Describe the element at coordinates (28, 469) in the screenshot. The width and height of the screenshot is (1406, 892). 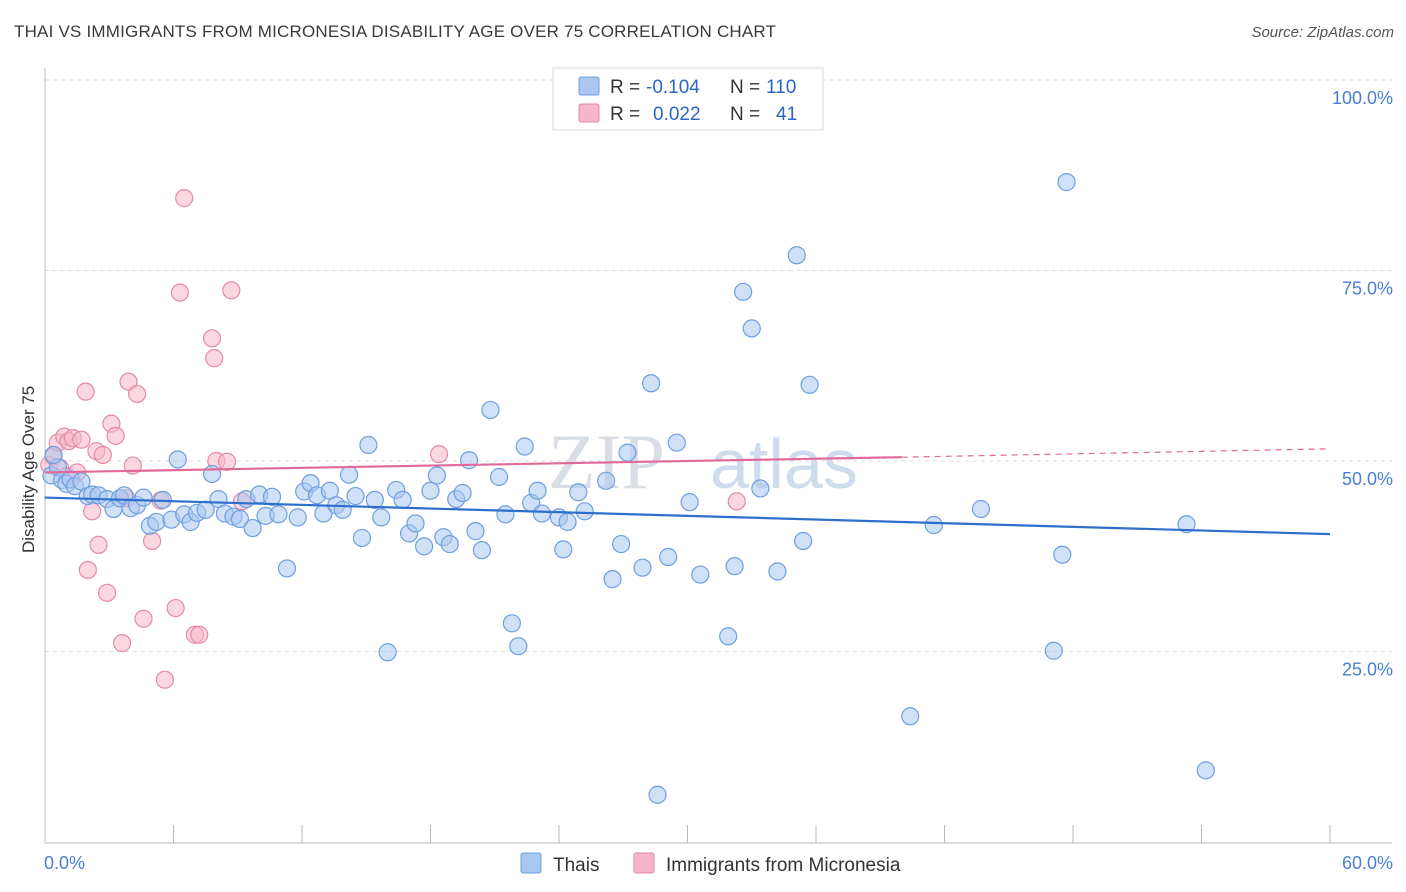
I see `y-axis-label: Disability Age Over 75` at that location.